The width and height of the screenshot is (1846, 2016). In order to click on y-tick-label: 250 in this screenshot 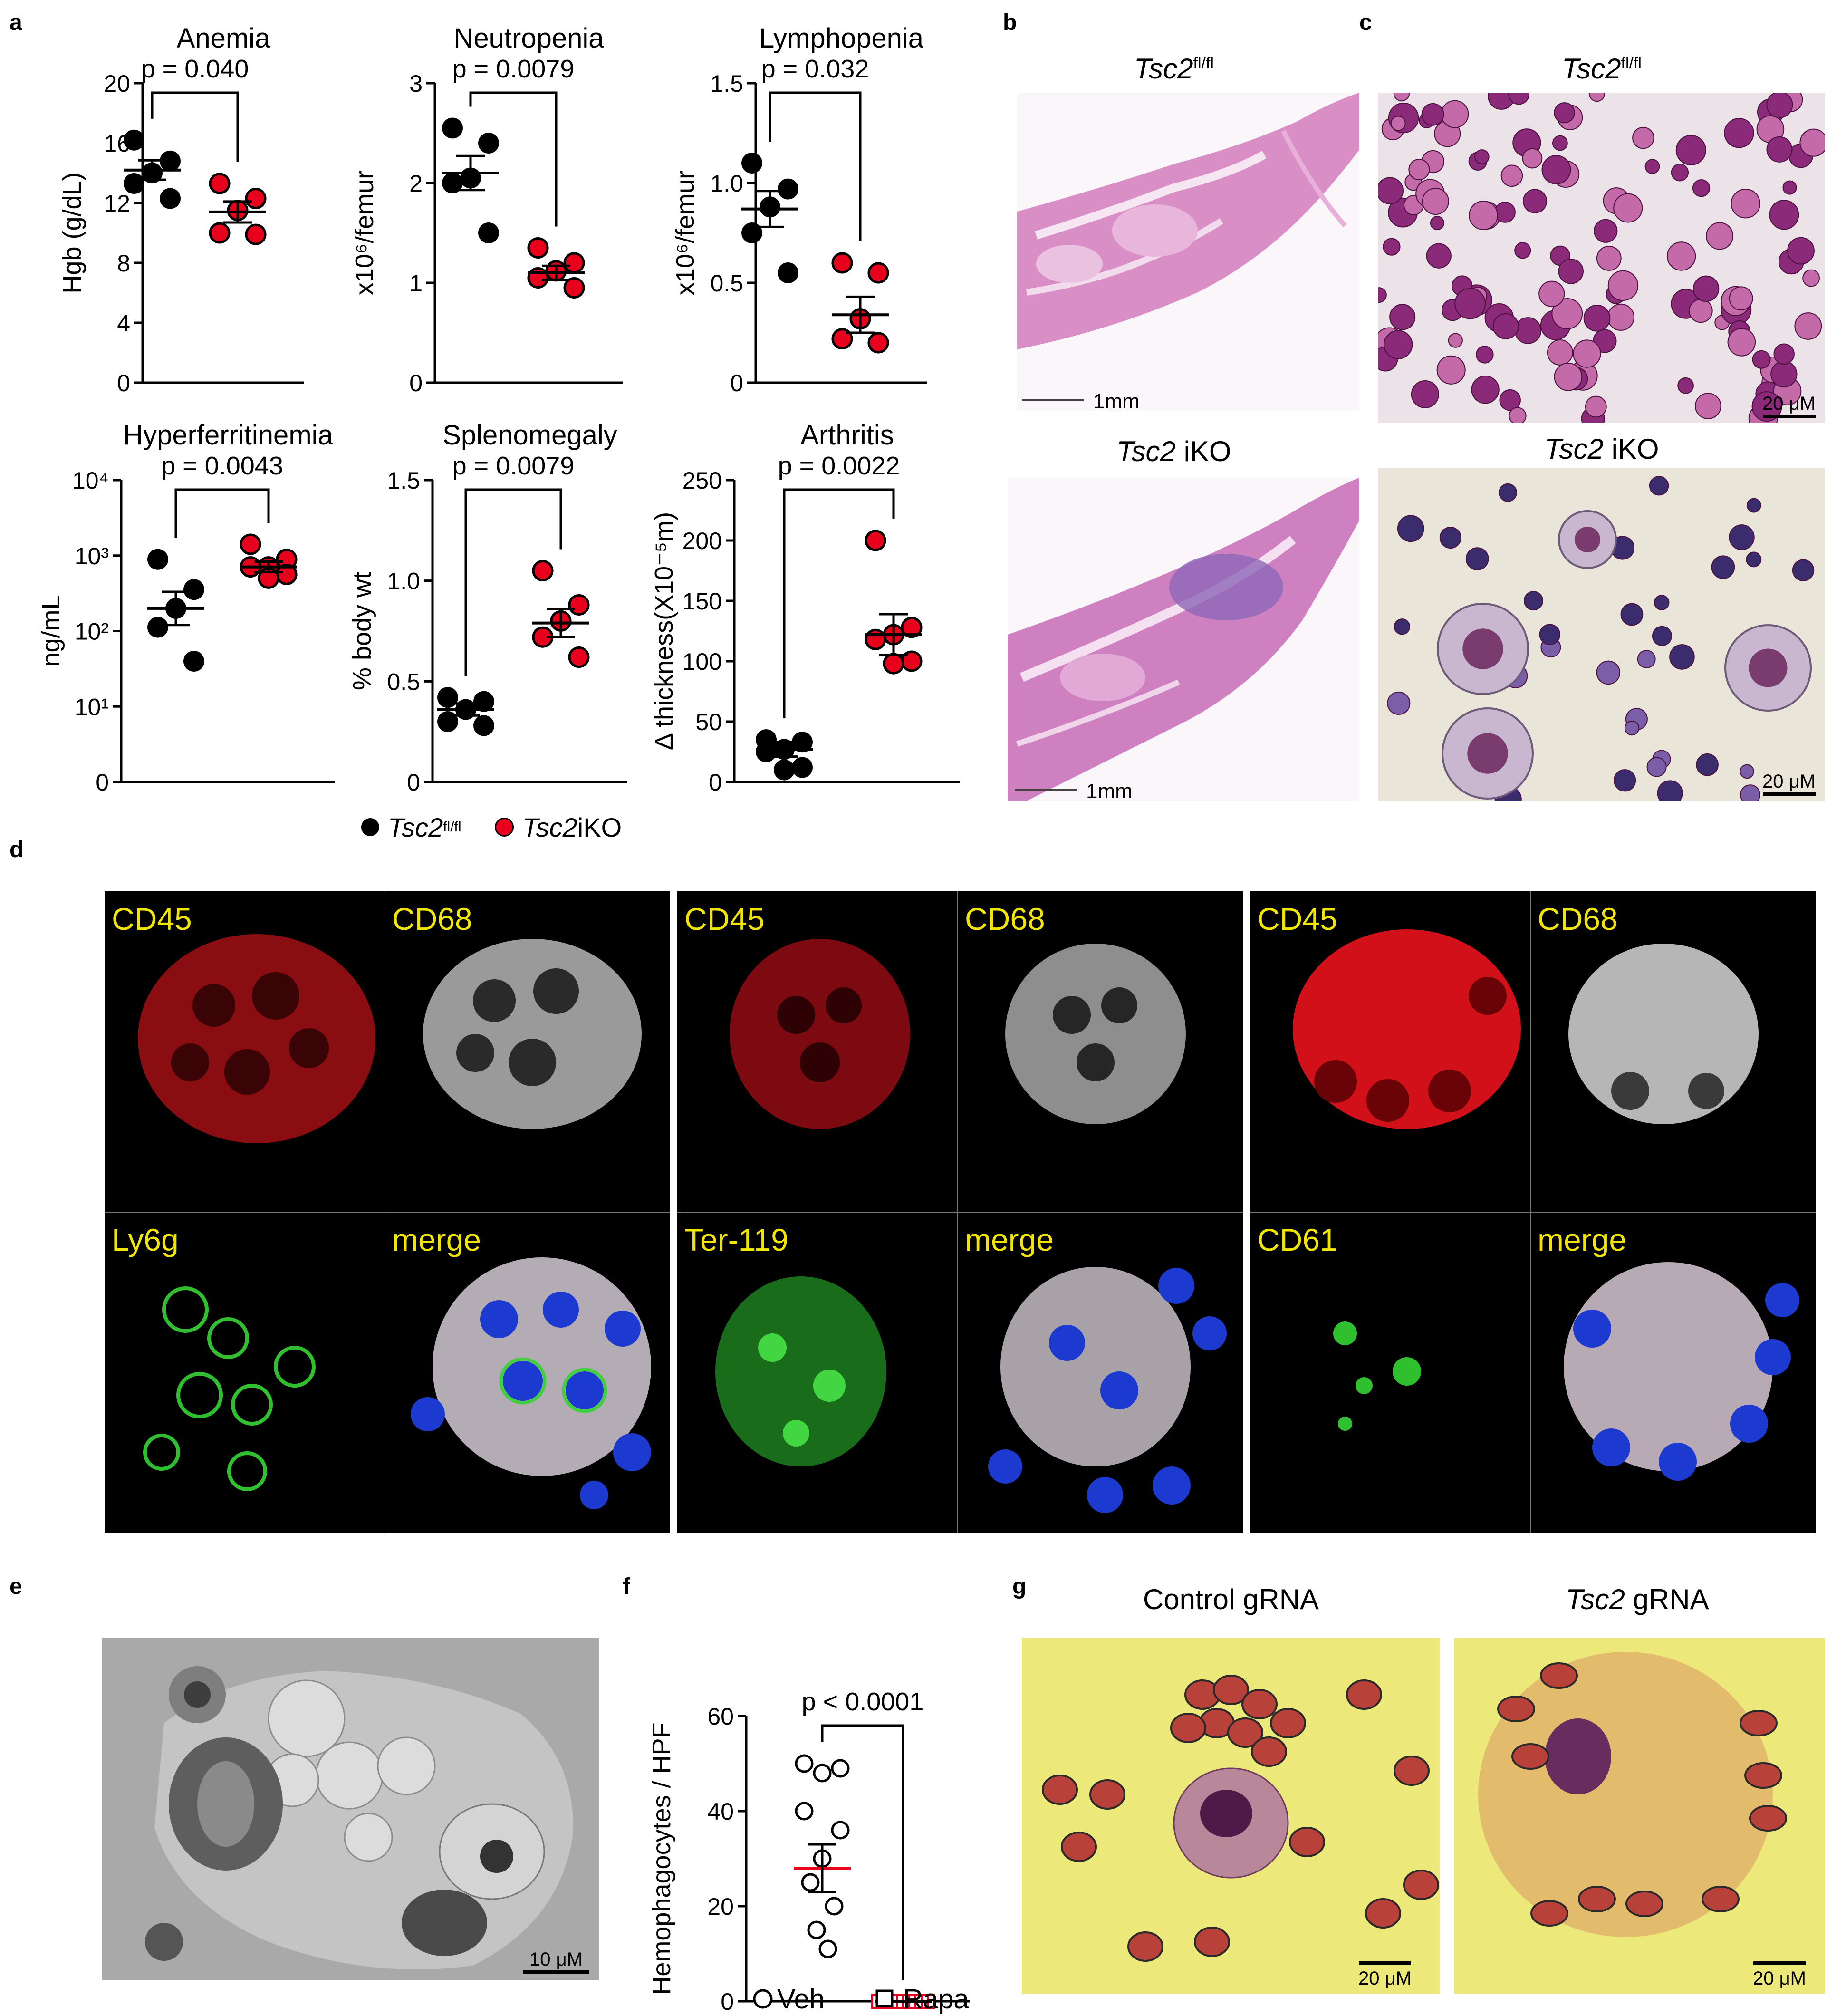, I will do `click(702, 480)`.